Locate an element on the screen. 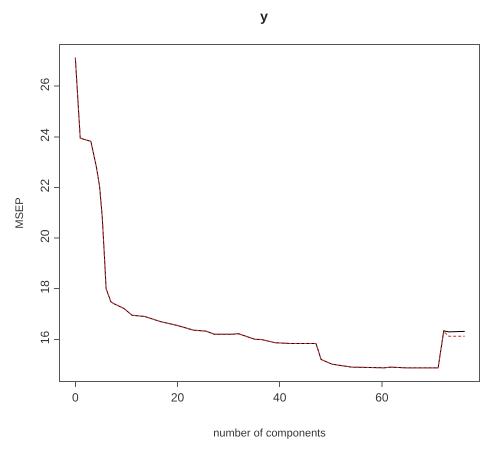  y-tick-label: 22 is located at coordinates (45, 185).